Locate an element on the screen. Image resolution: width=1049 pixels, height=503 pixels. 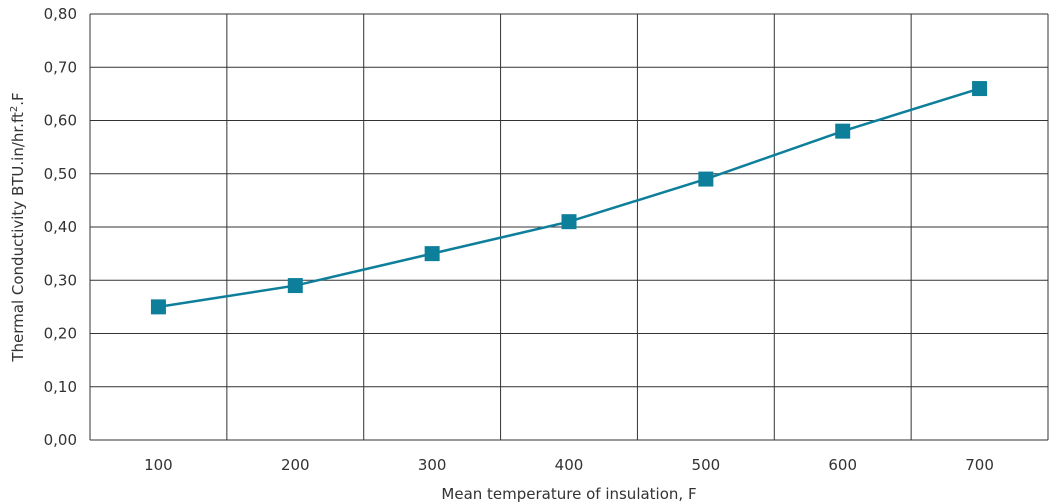
x-tick-label: 300 is located at coordinates (432, 465).